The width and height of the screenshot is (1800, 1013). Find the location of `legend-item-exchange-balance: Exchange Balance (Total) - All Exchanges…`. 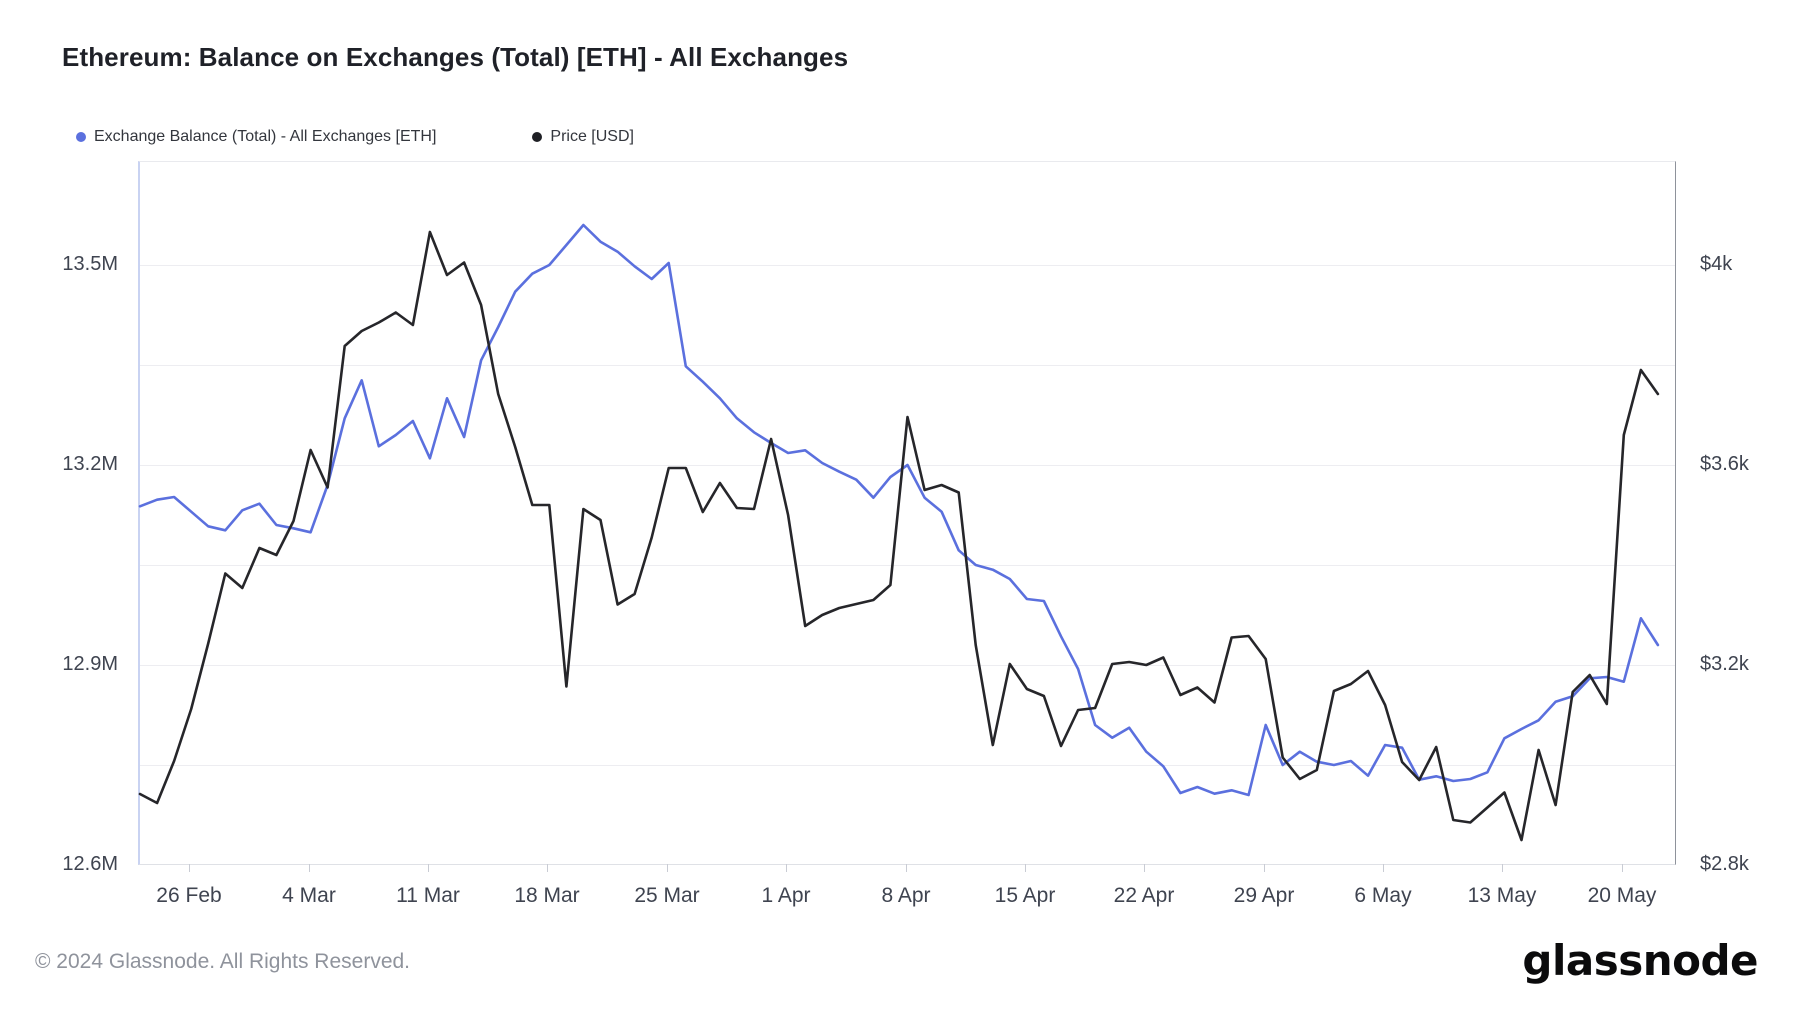

legend-item-exchange-balance: Exchange Balance (Total) - All Exchanges… is located at coordinates (256, 137).